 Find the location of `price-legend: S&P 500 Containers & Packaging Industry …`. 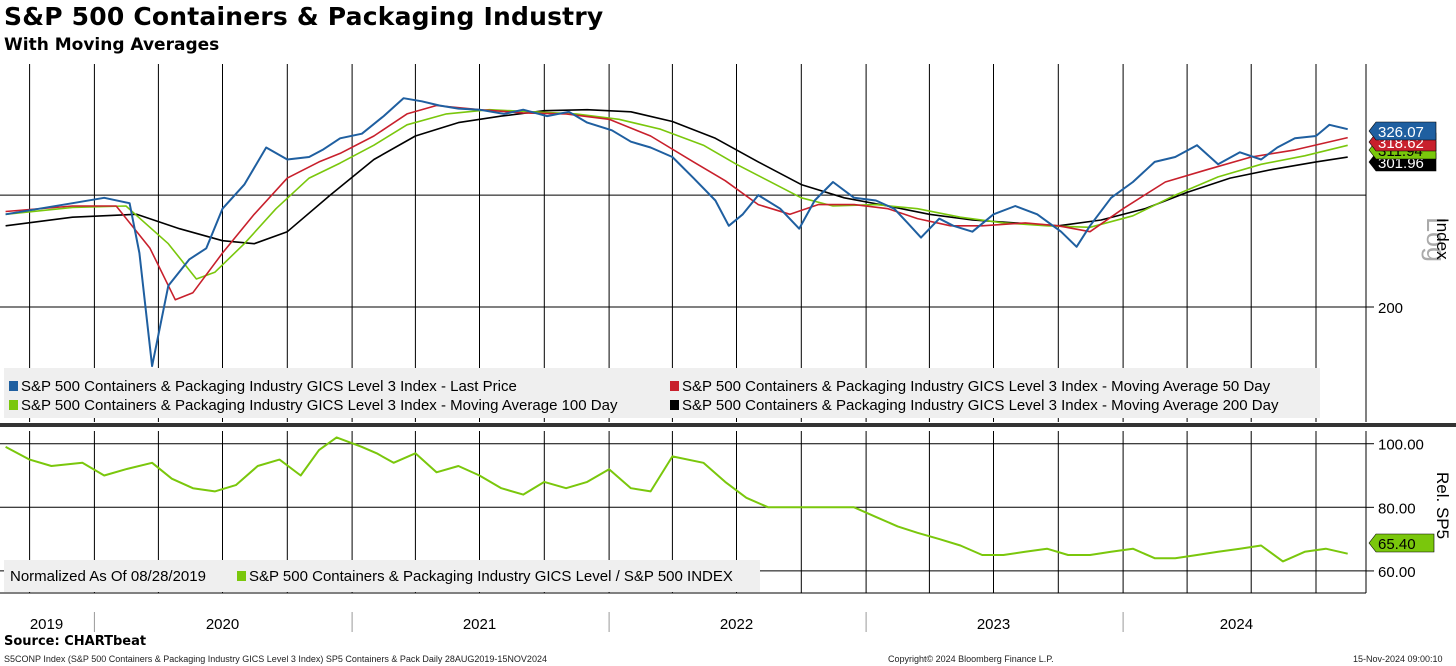

price-legend: S&P 500 Containers & Packaging Industry … is located at coordinates (662, 393).